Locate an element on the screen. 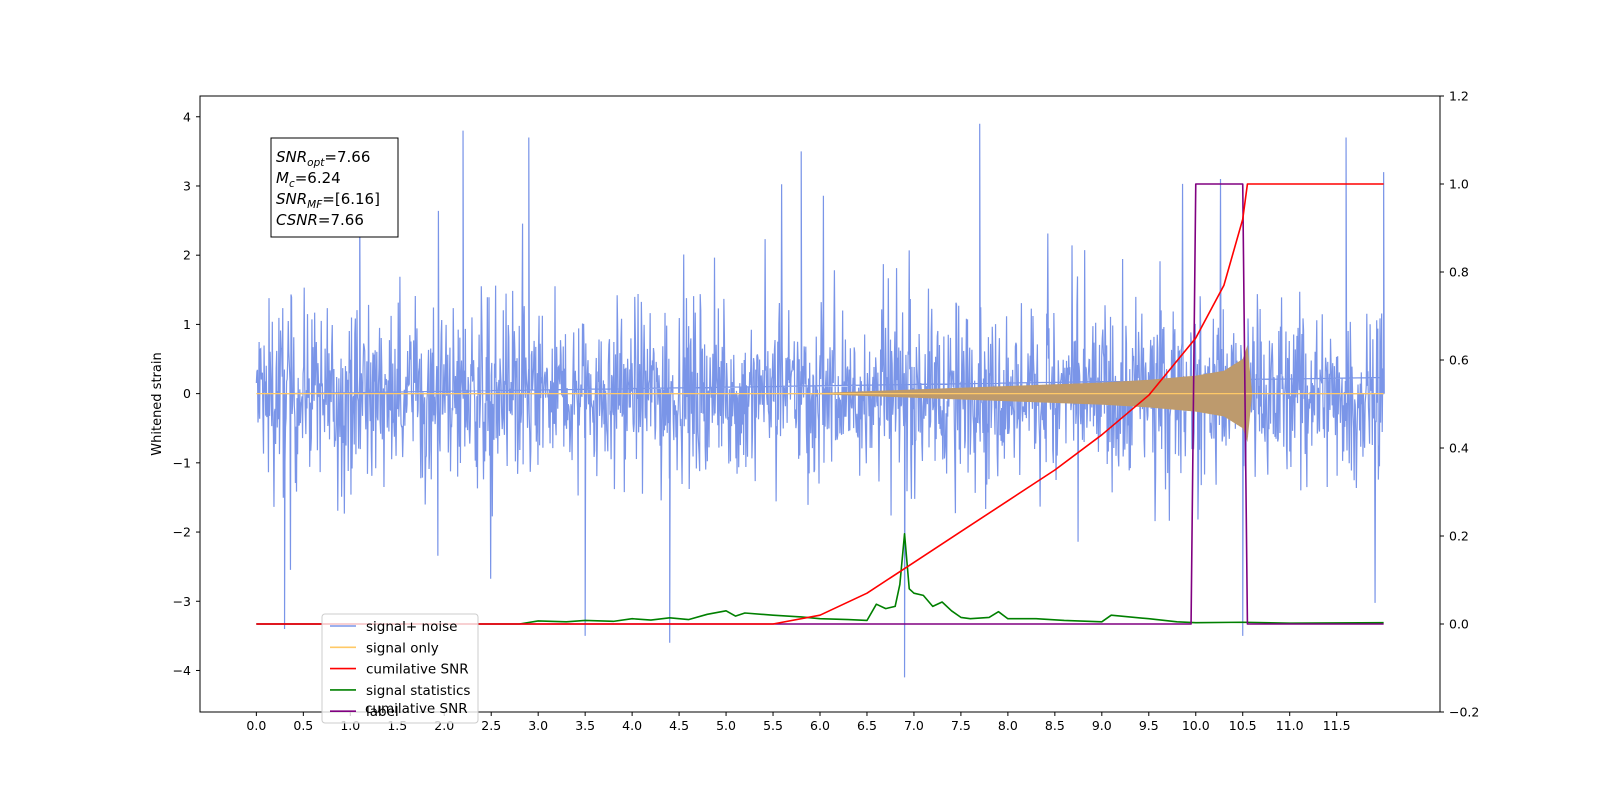  y-right-tick-label: 1.0 is located at coordinates (1459, 184).